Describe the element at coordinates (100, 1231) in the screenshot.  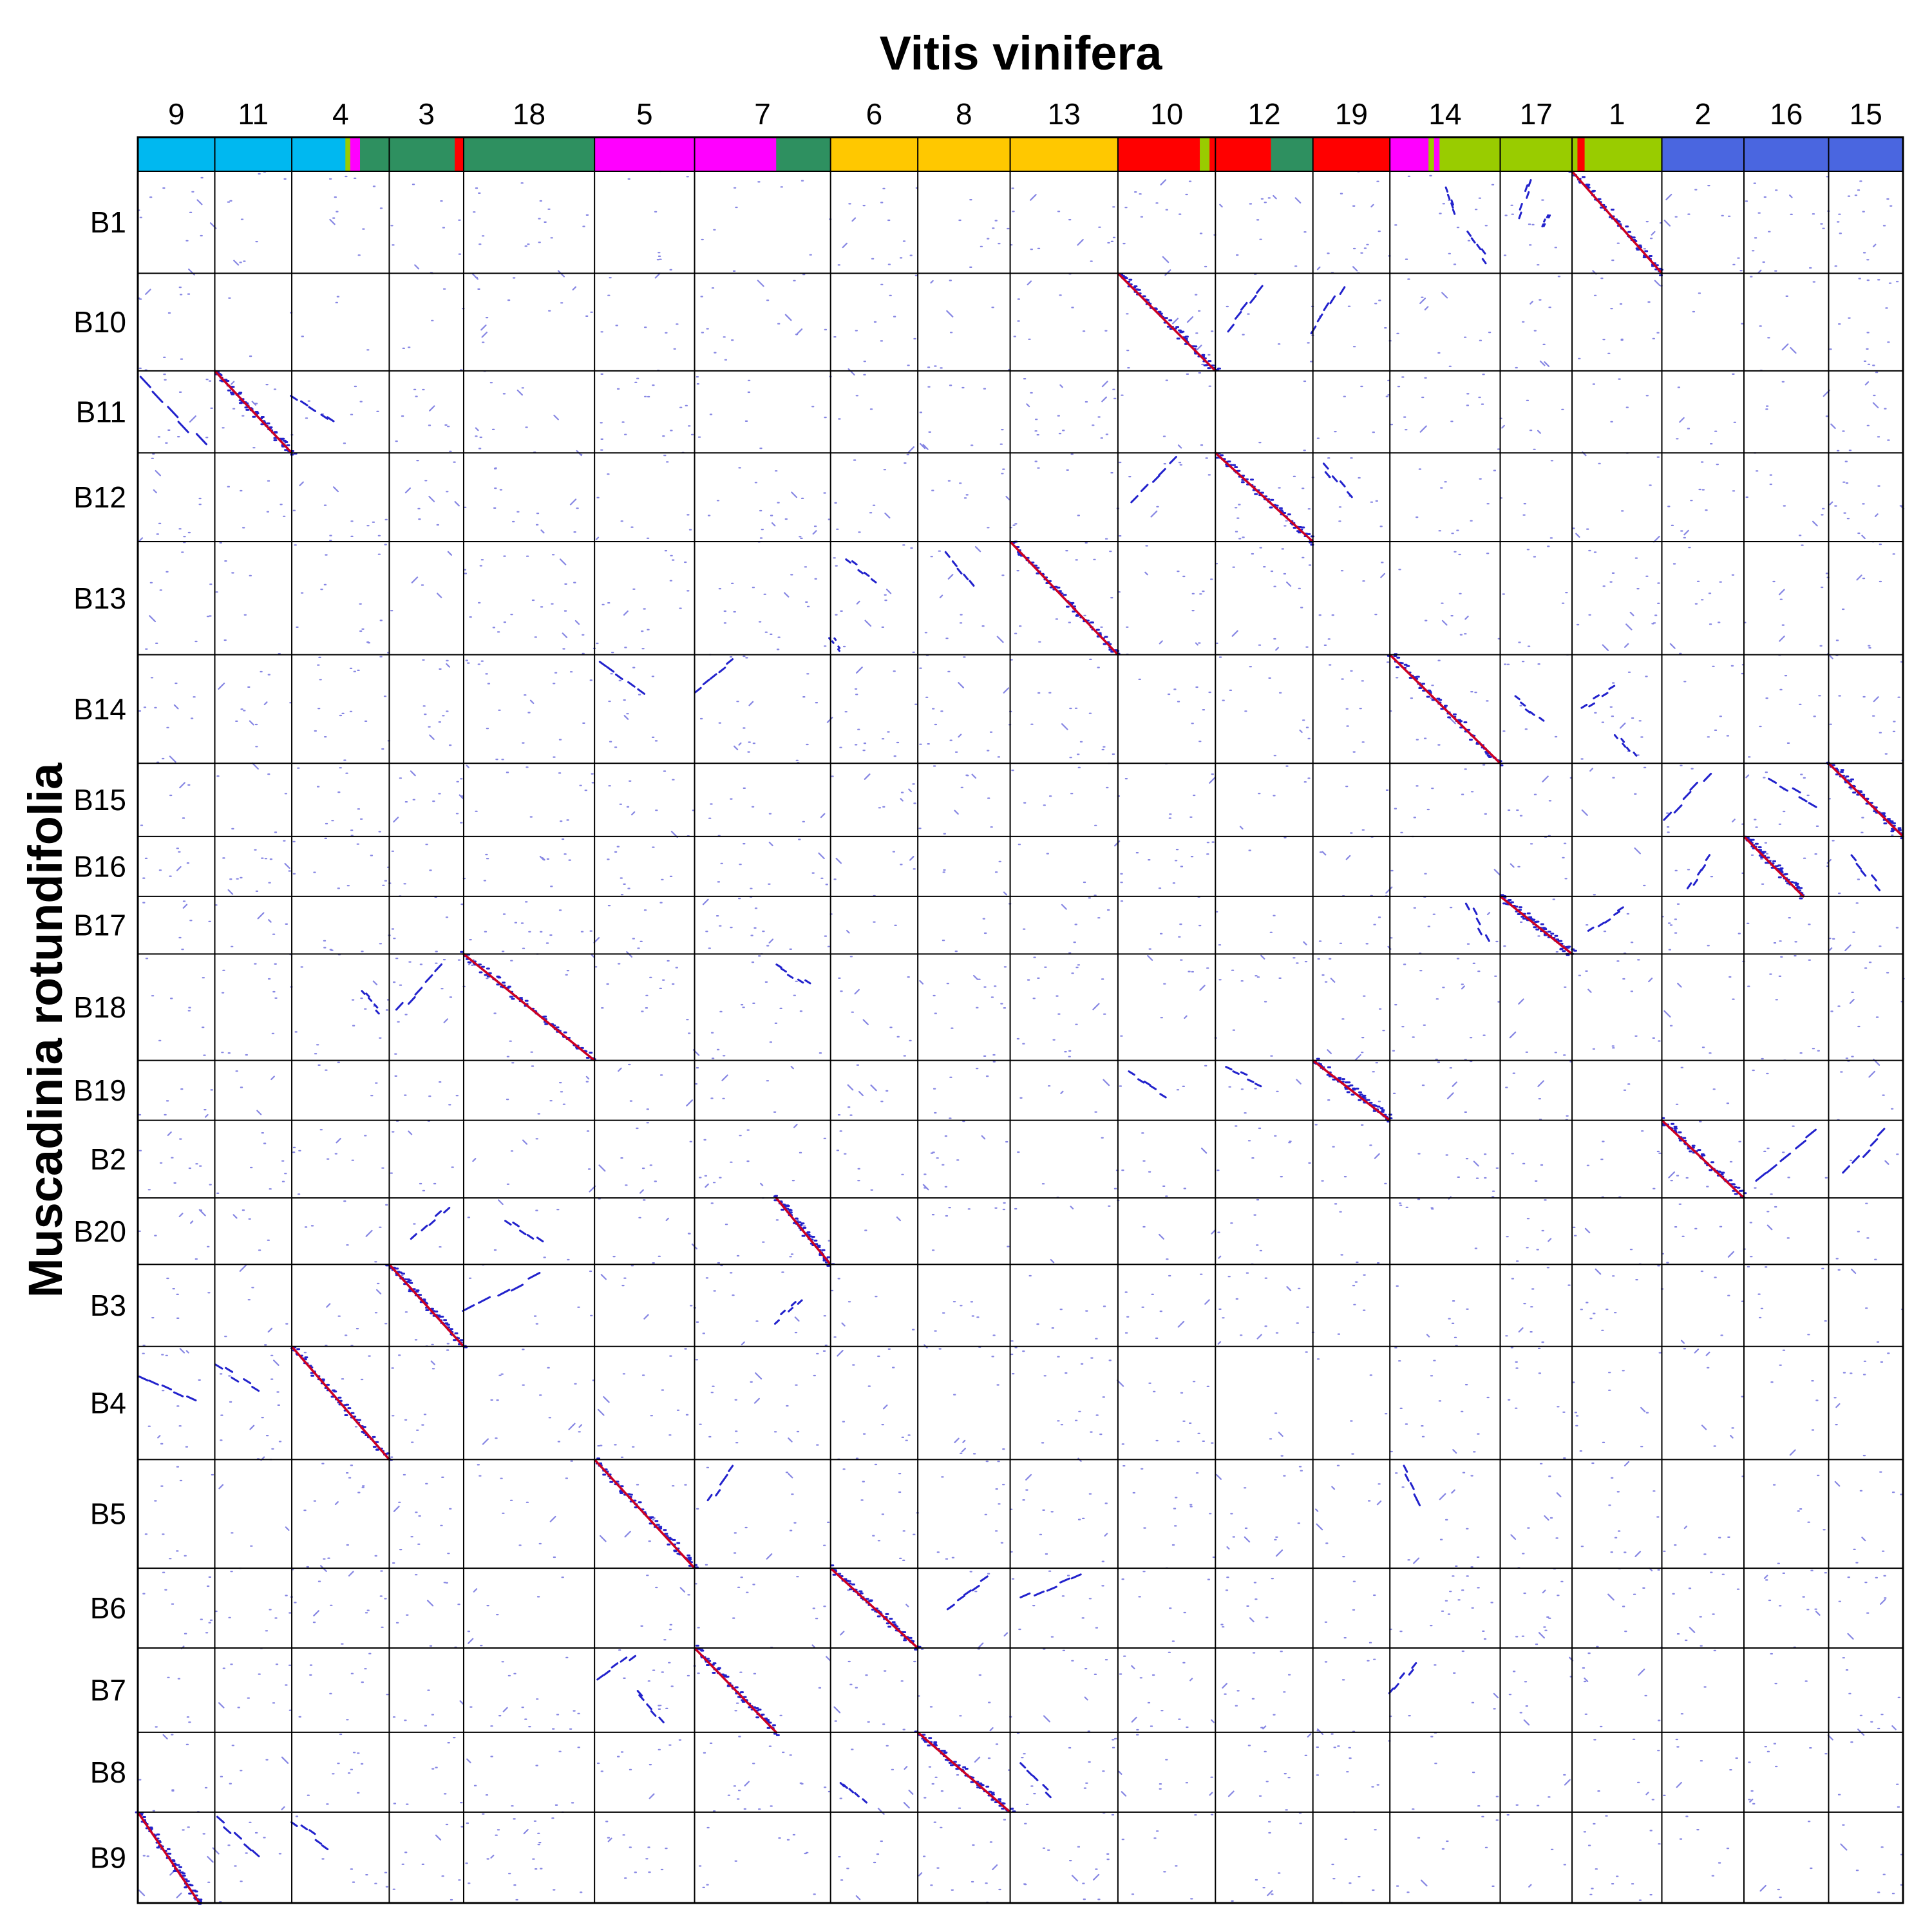
I see `y-tick-label-b20: B20` at that location.